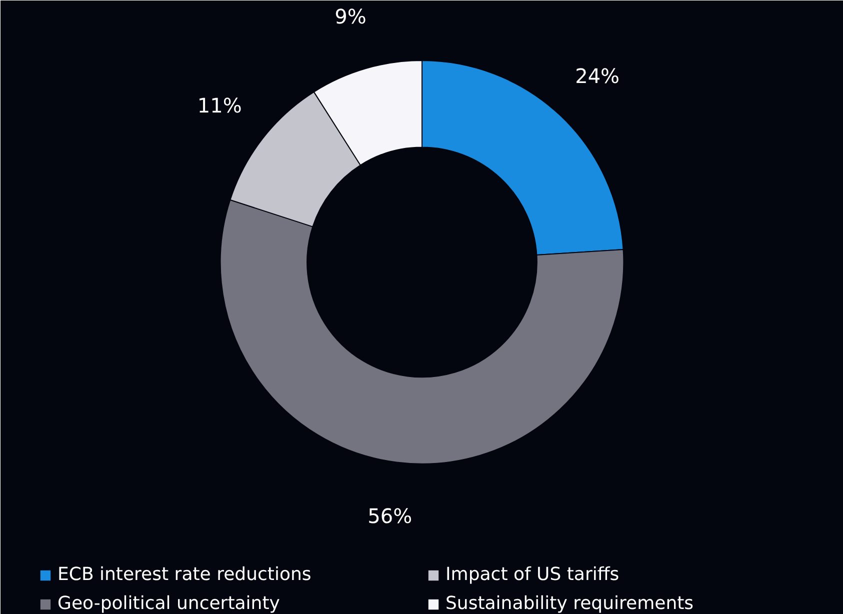 The width and height of the screenshot is (843, 614). Describe the element at coordinates (533, 574) in the screenshot. I see `legend-label: Impact of US tariffs` at that location.